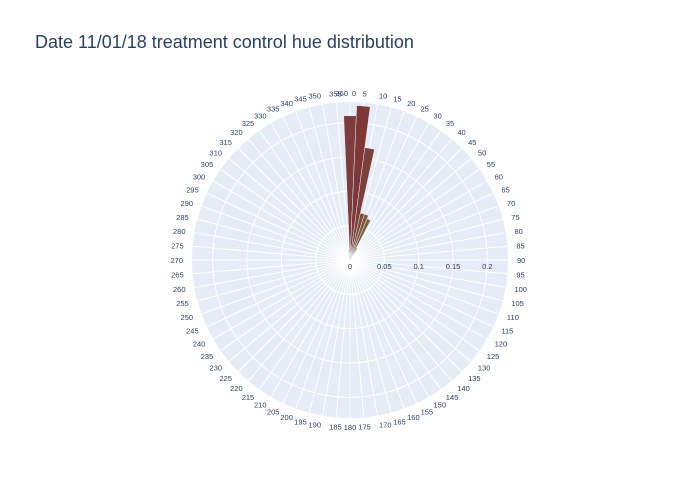 This screenshot has width=700, height=500. I want to click on angular-tick-label: 320, so click(236, 132).